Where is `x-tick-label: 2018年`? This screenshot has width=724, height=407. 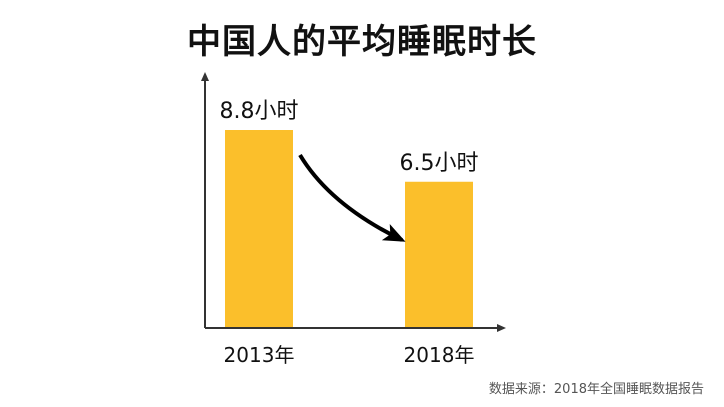
x-tick-label: 2018年 is located at coordinates (439, 355).